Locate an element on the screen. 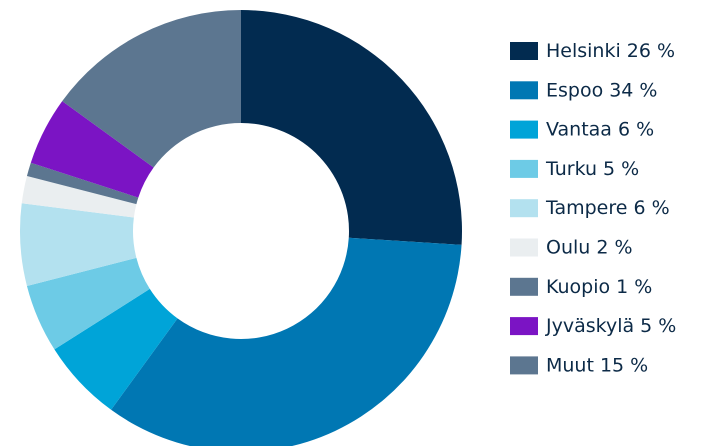 The width and height of the screenshot is (711, 446). legend-label: Espoo 34 % is located at coordinates (602, 90).